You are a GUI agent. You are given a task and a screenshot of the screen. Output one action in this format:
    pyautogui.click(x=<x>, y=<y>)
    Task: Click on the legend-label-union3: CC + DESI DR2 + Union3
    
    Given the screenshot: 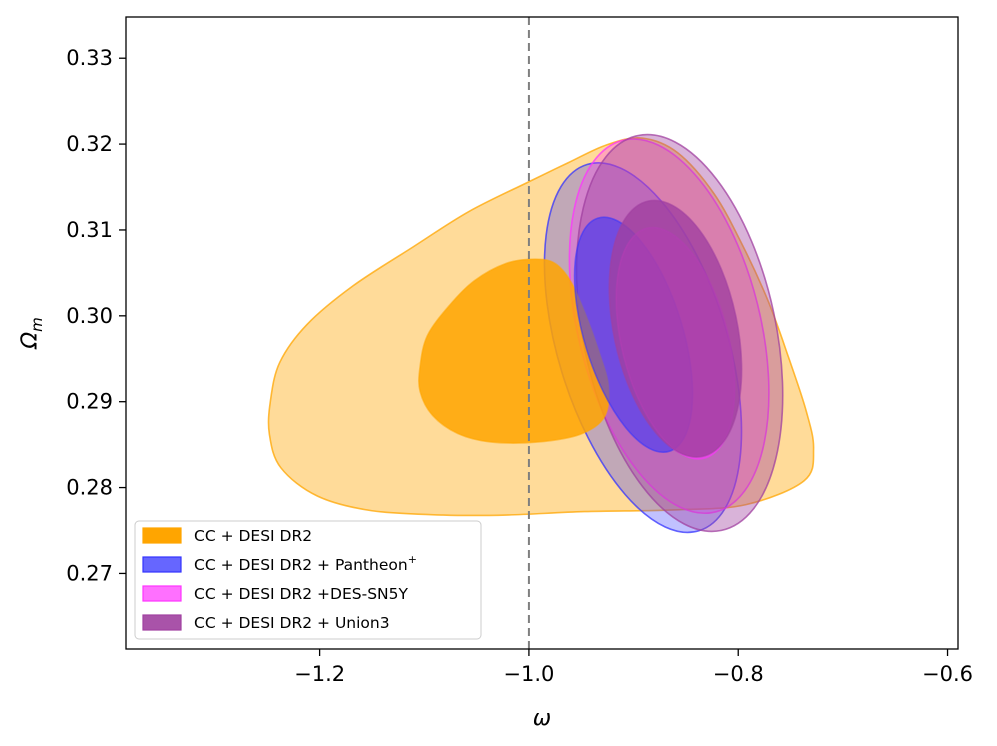 What is the action you would take?
    pyautogui.click(x=292, y=623)
    